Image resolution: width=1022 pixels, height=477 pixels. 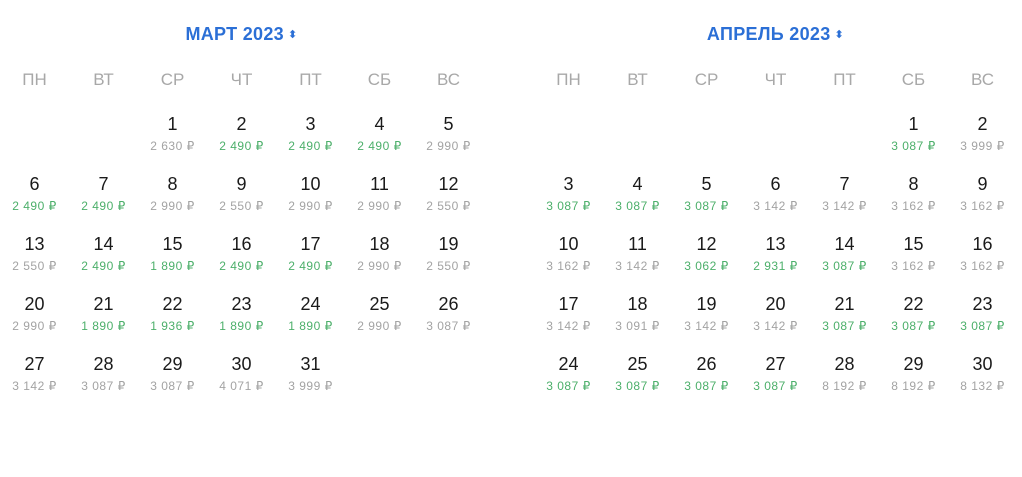 What do you see at coordinates (34, 244) in the screenshot?
I see `day-number: 13` at bounding box center [34, 244].